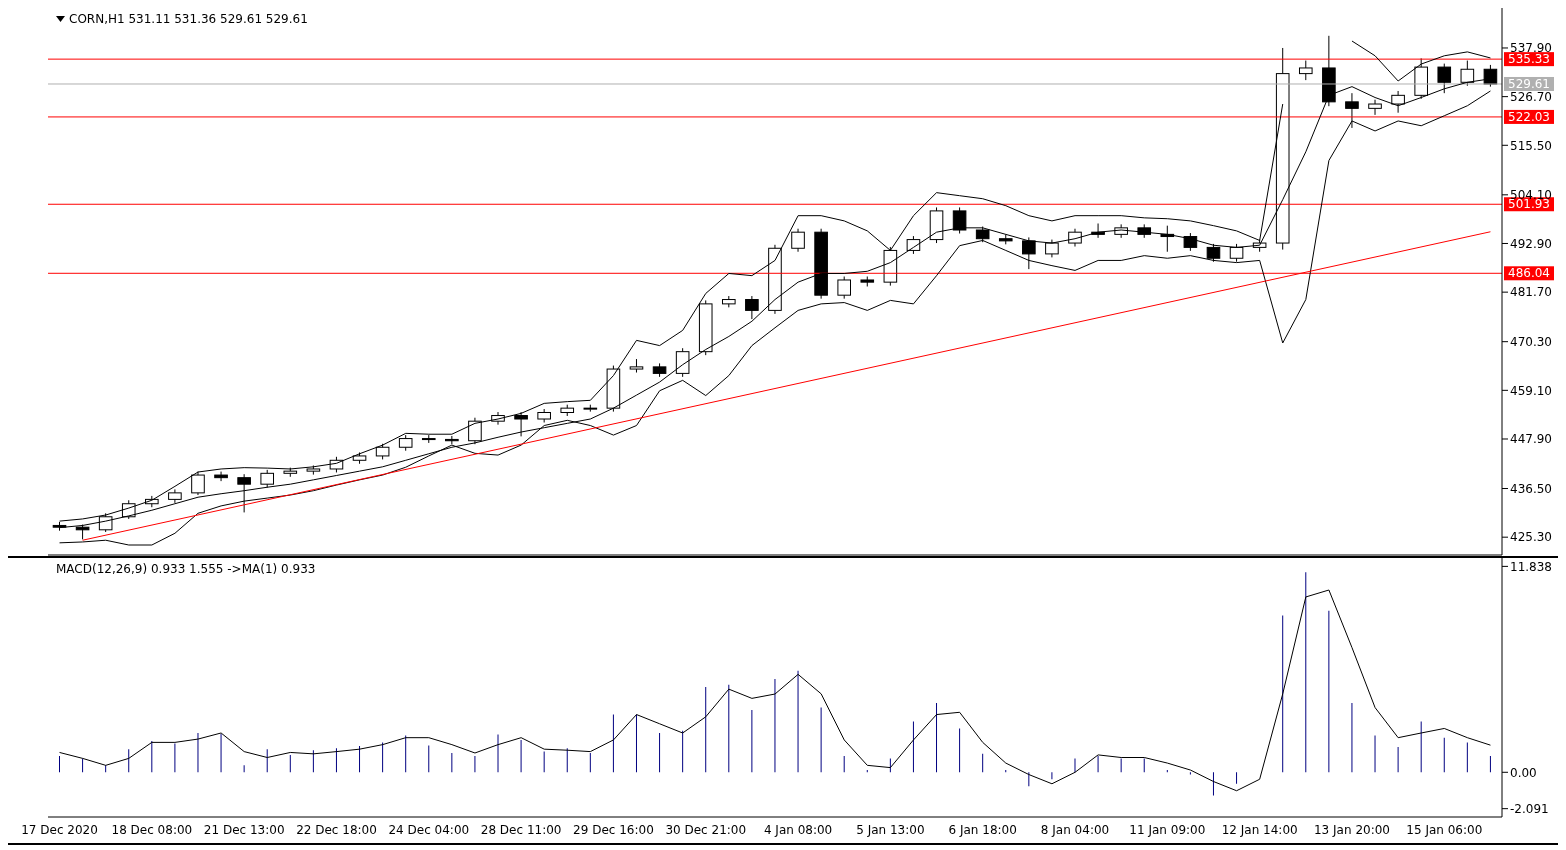 The image size is (1566, 850). Describe the element at coordinates (1529, 59) in the screenshot. I see `ref-line-label: 535.33` at that location.